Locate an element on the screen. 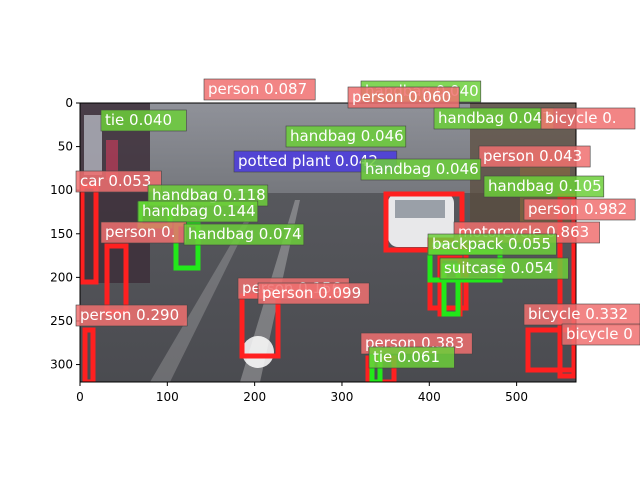 The height and width of the screenshot is (480, 640). label-text: bicycle 0.332 is located at coordinates (578, 314).